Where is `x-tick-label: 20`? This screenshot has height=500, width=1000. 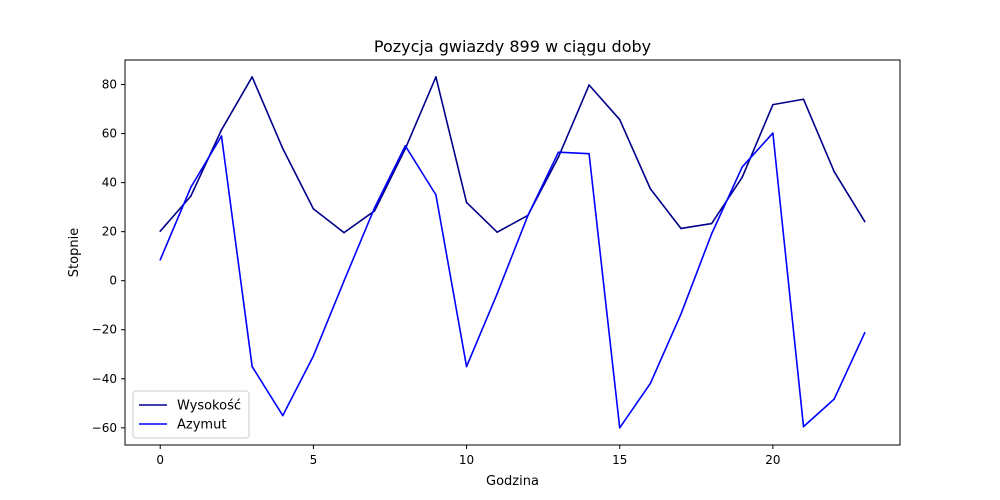
x-tick-label: 20 is located at coordinates (772, 460).